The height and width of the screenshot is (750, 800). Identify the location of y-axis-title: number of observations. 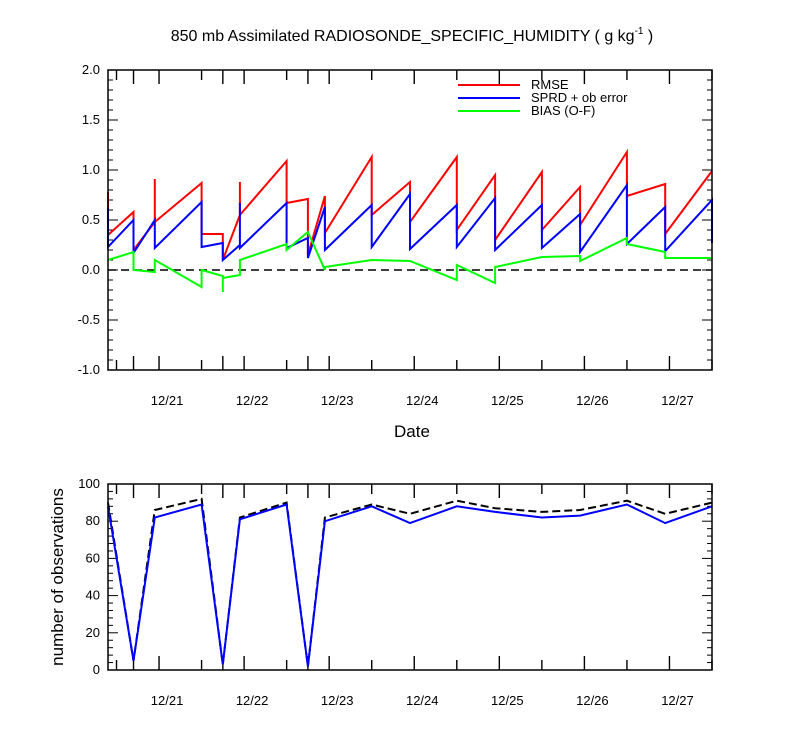
(57, 577).